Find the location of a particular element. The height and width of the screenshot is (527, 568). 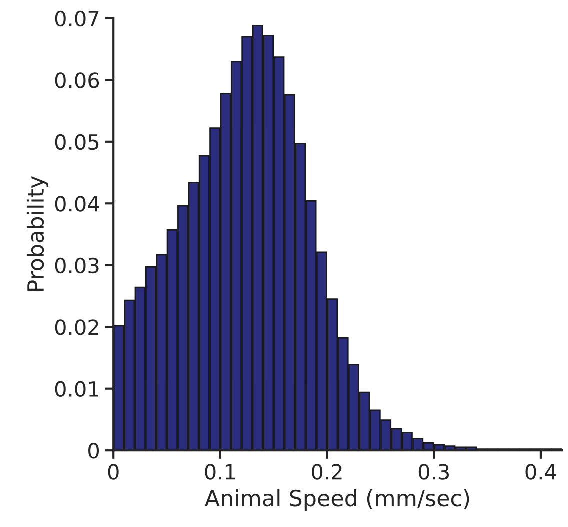

y-axis-title: Probability is located at coordinates (37, 234).